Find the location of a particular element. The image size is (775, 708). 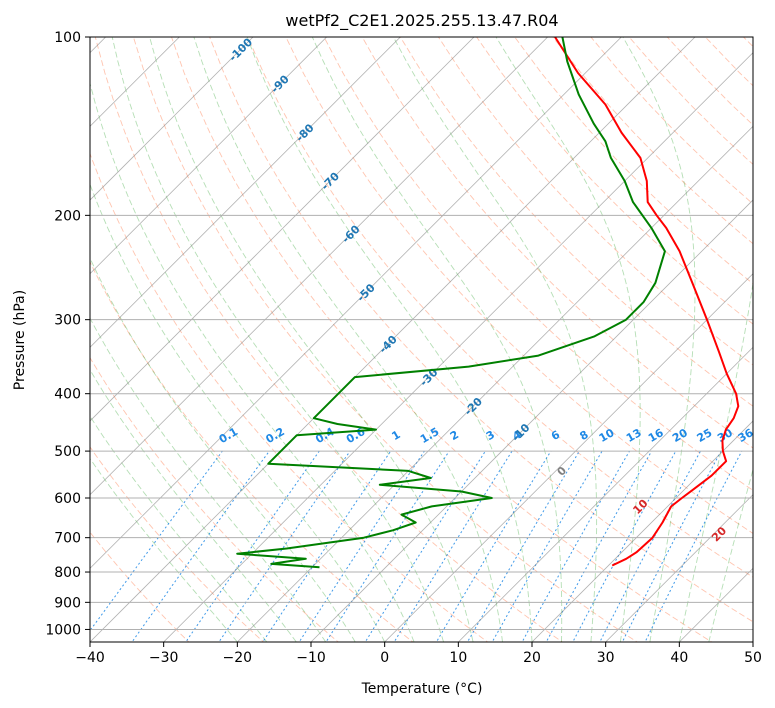

y-tick-label: 700 is located at coordinates (67, 539).